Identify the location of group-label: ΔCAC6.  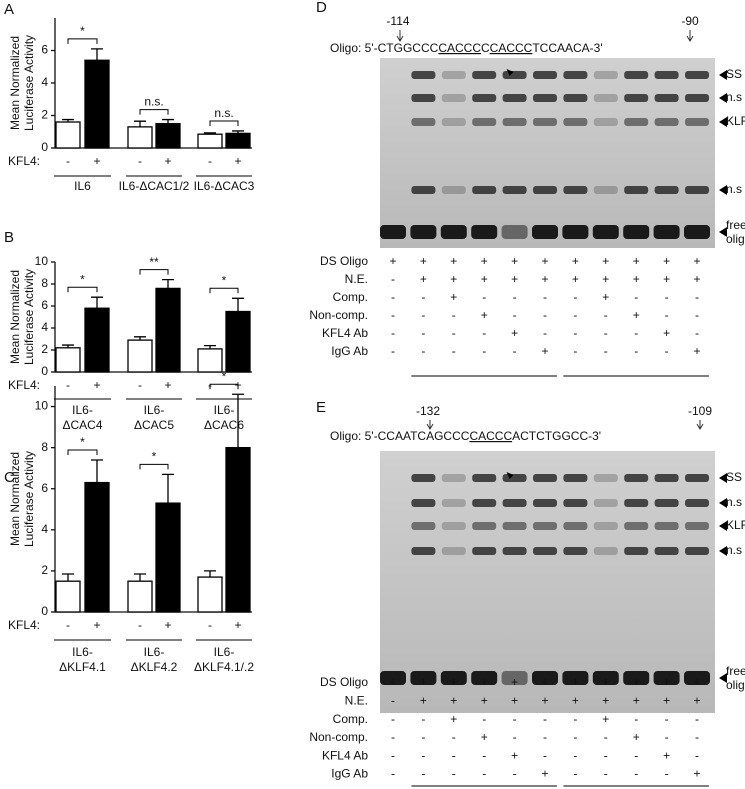
(224, 425).